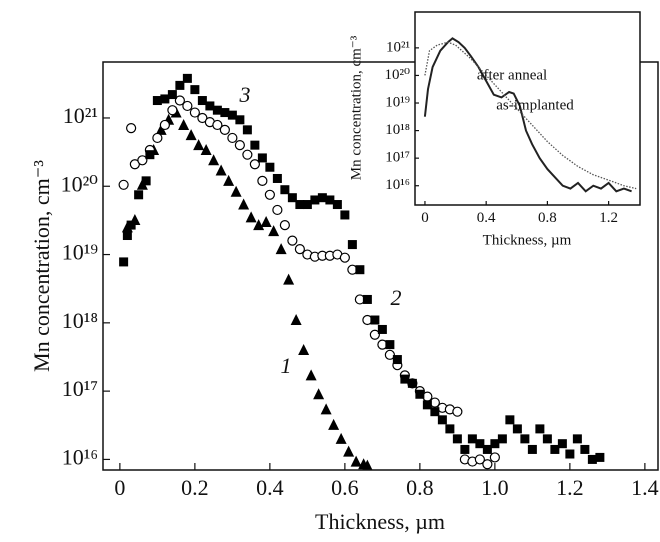  What do you see at coordinates (286, 365) in the screenshot?
I see `series-label: 1` at bounding box center [286, 365].